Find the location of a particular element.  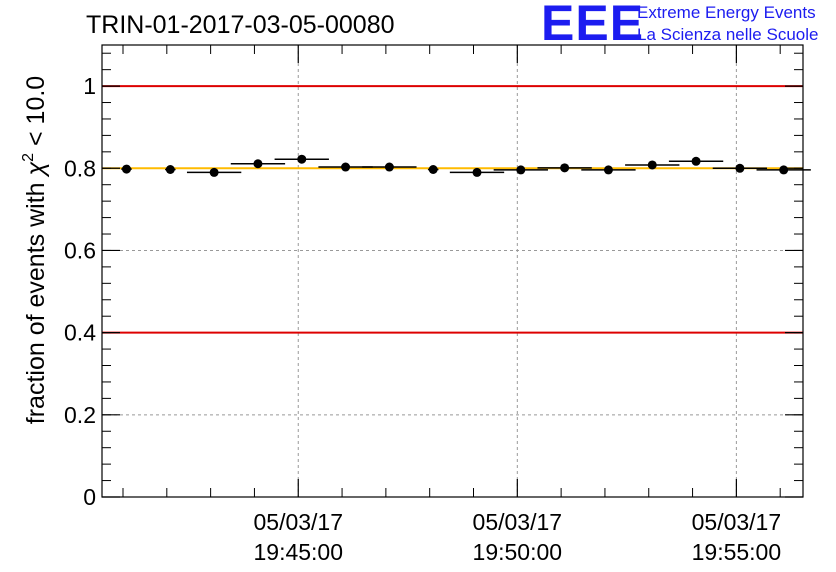

y-tick-label-4: 0.8 is located at coordinates (80, 168).